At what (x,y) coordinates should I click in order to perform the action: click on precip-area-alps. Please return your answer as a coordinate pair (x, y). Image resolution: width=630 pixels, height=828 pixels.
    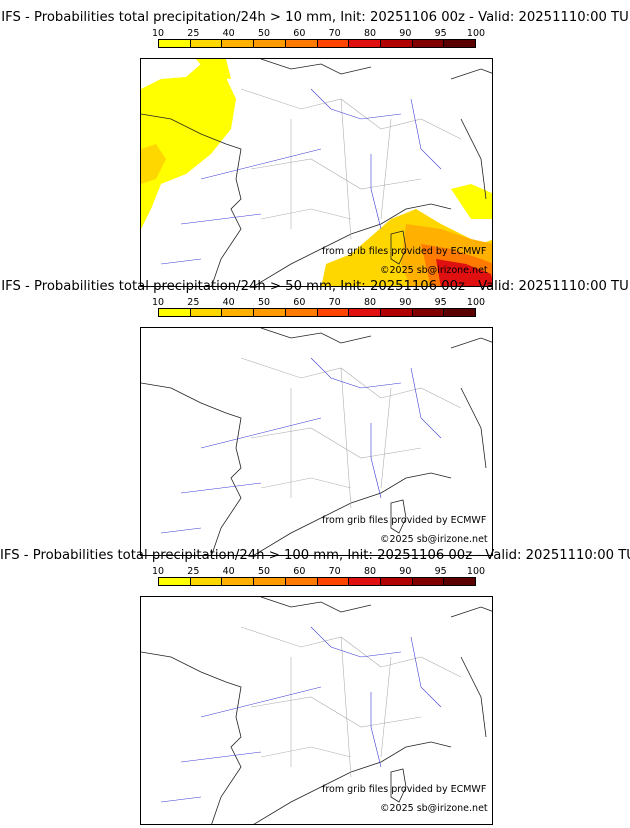
    Looking at the image, I should click on (471, 201).